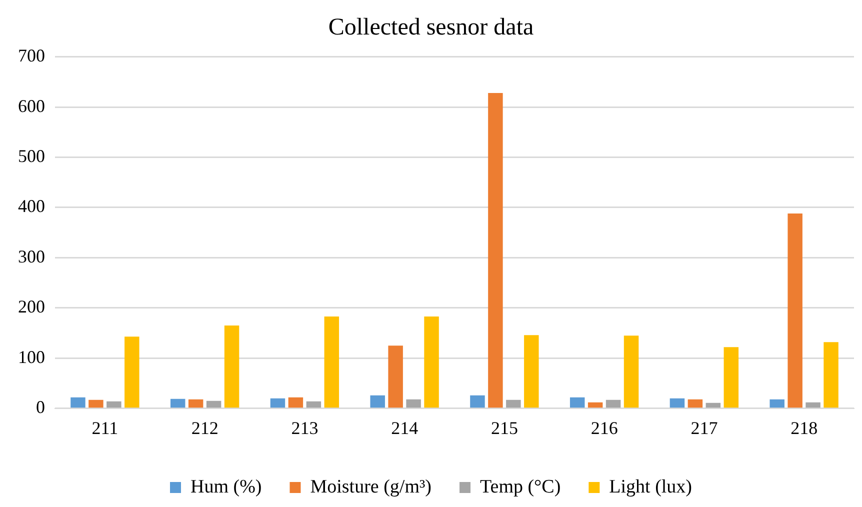  What do you see at coordinates (204, 428) in the screenshot?
I see `x-tick-label: 212` at bounding box center [204, 428].